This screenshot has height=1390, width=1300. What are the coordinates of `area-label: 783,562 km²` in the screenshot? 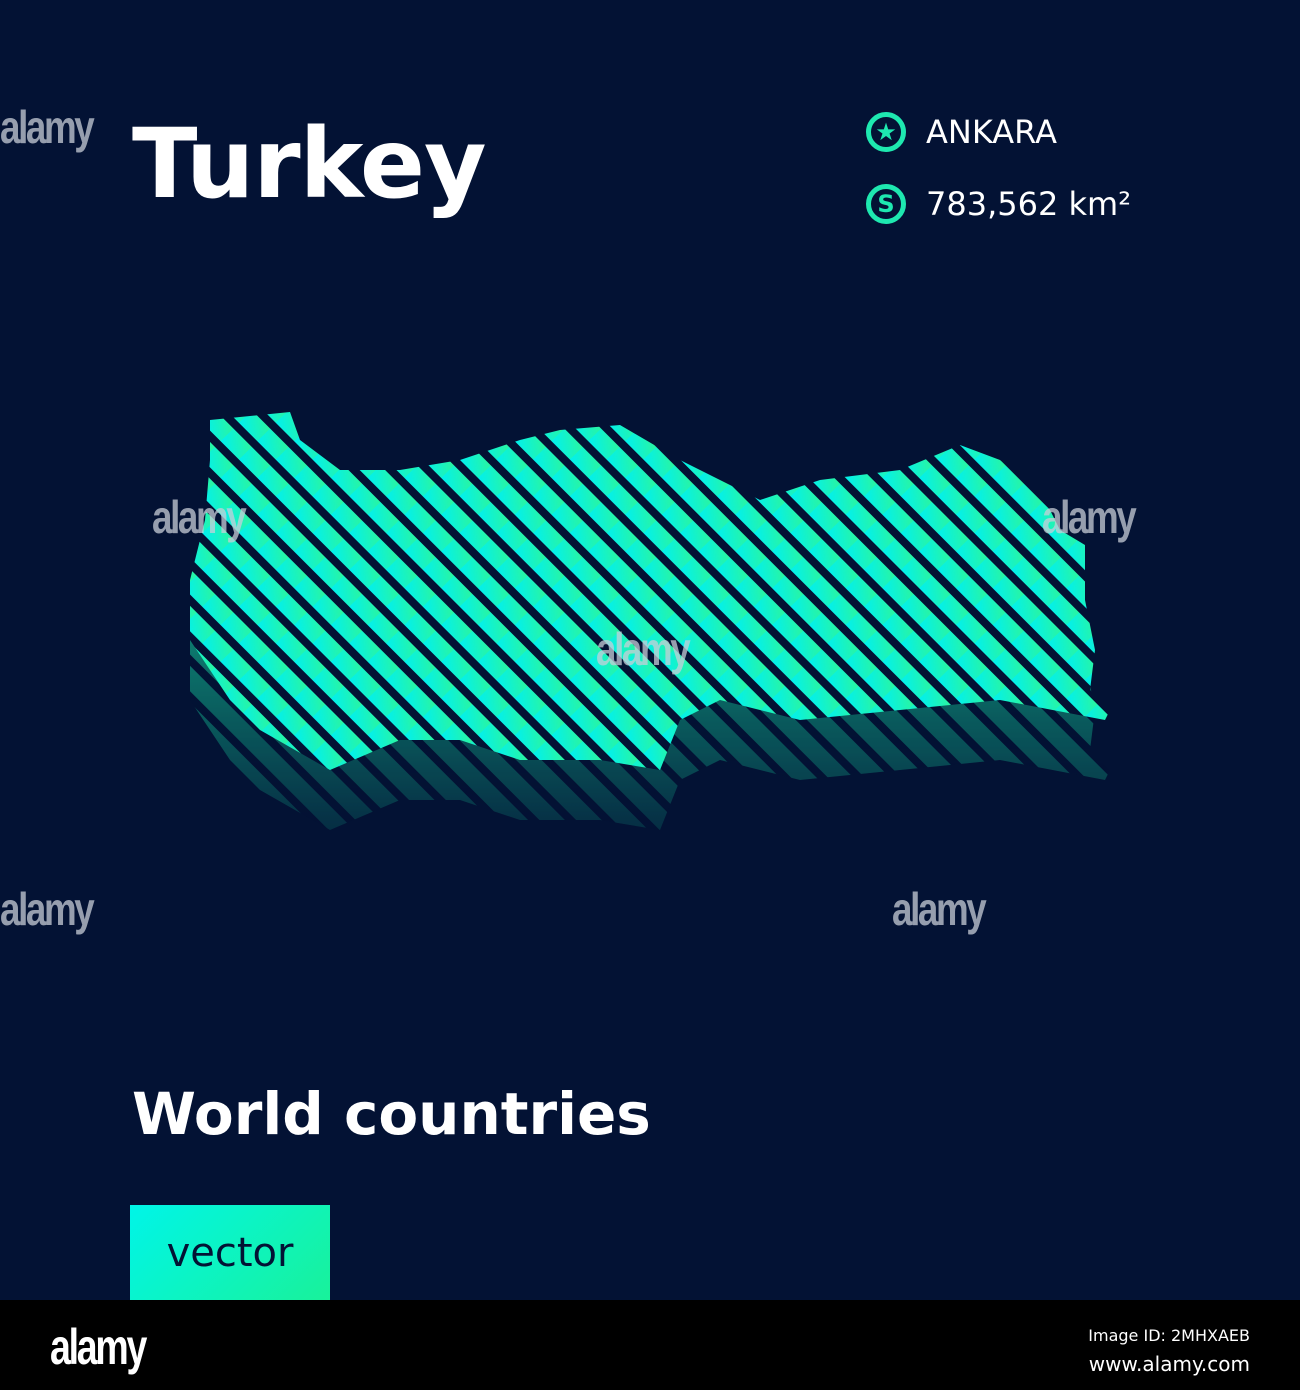 It's located at (1029, 204).